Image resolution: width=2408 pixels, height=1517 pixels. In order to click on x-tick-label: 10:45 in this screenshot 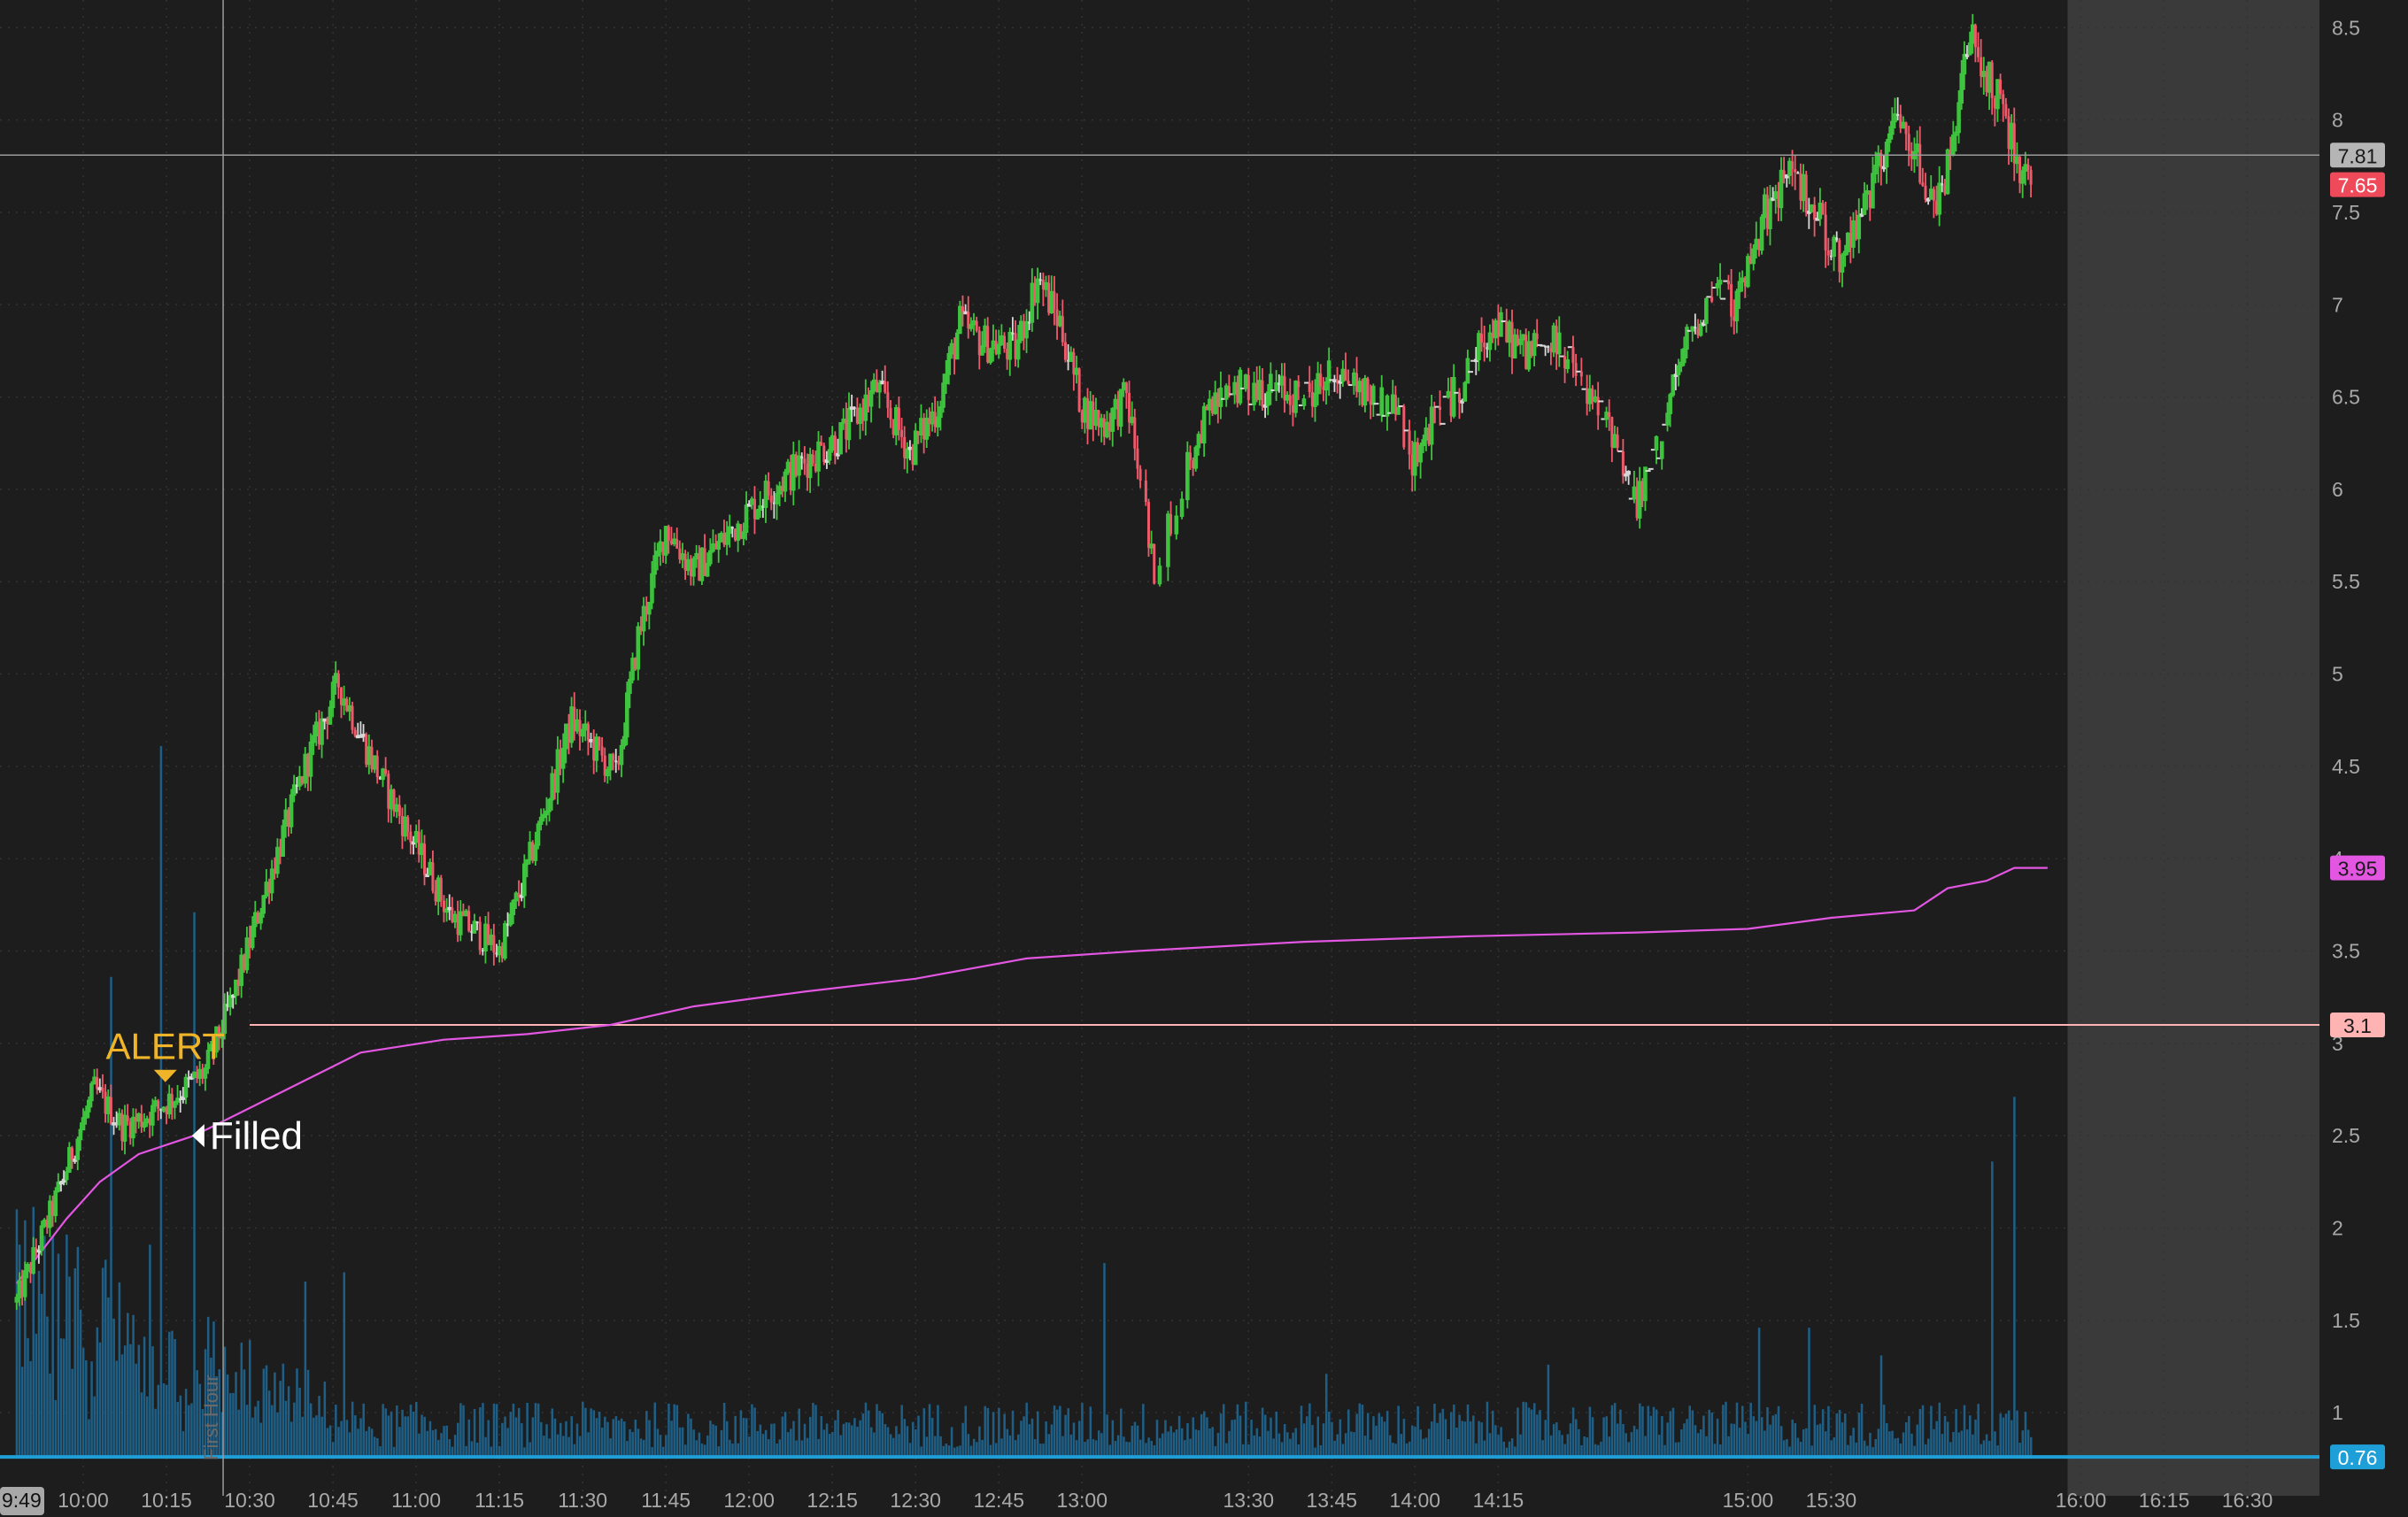, I will do `click(333, 1500)`.